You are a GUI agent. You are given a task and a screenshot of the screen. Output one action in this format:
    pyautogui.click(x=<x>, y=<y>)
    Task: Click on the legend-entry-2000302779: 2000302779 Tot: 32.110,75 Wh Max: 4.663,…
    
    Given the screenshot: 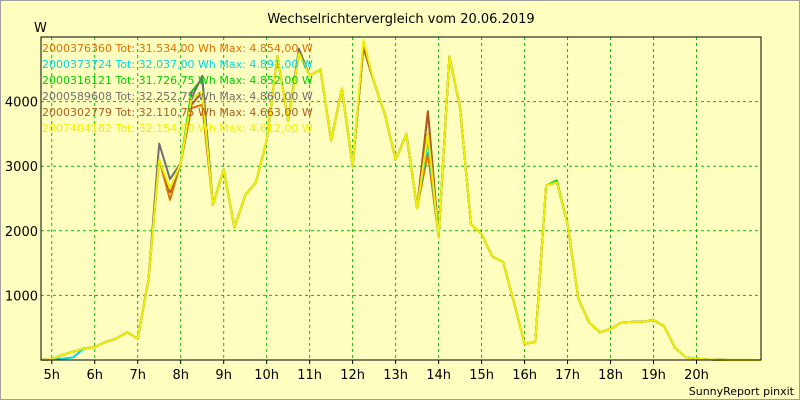 What is the action you would take?
    pyautogui.click(x=177, y=112)
    